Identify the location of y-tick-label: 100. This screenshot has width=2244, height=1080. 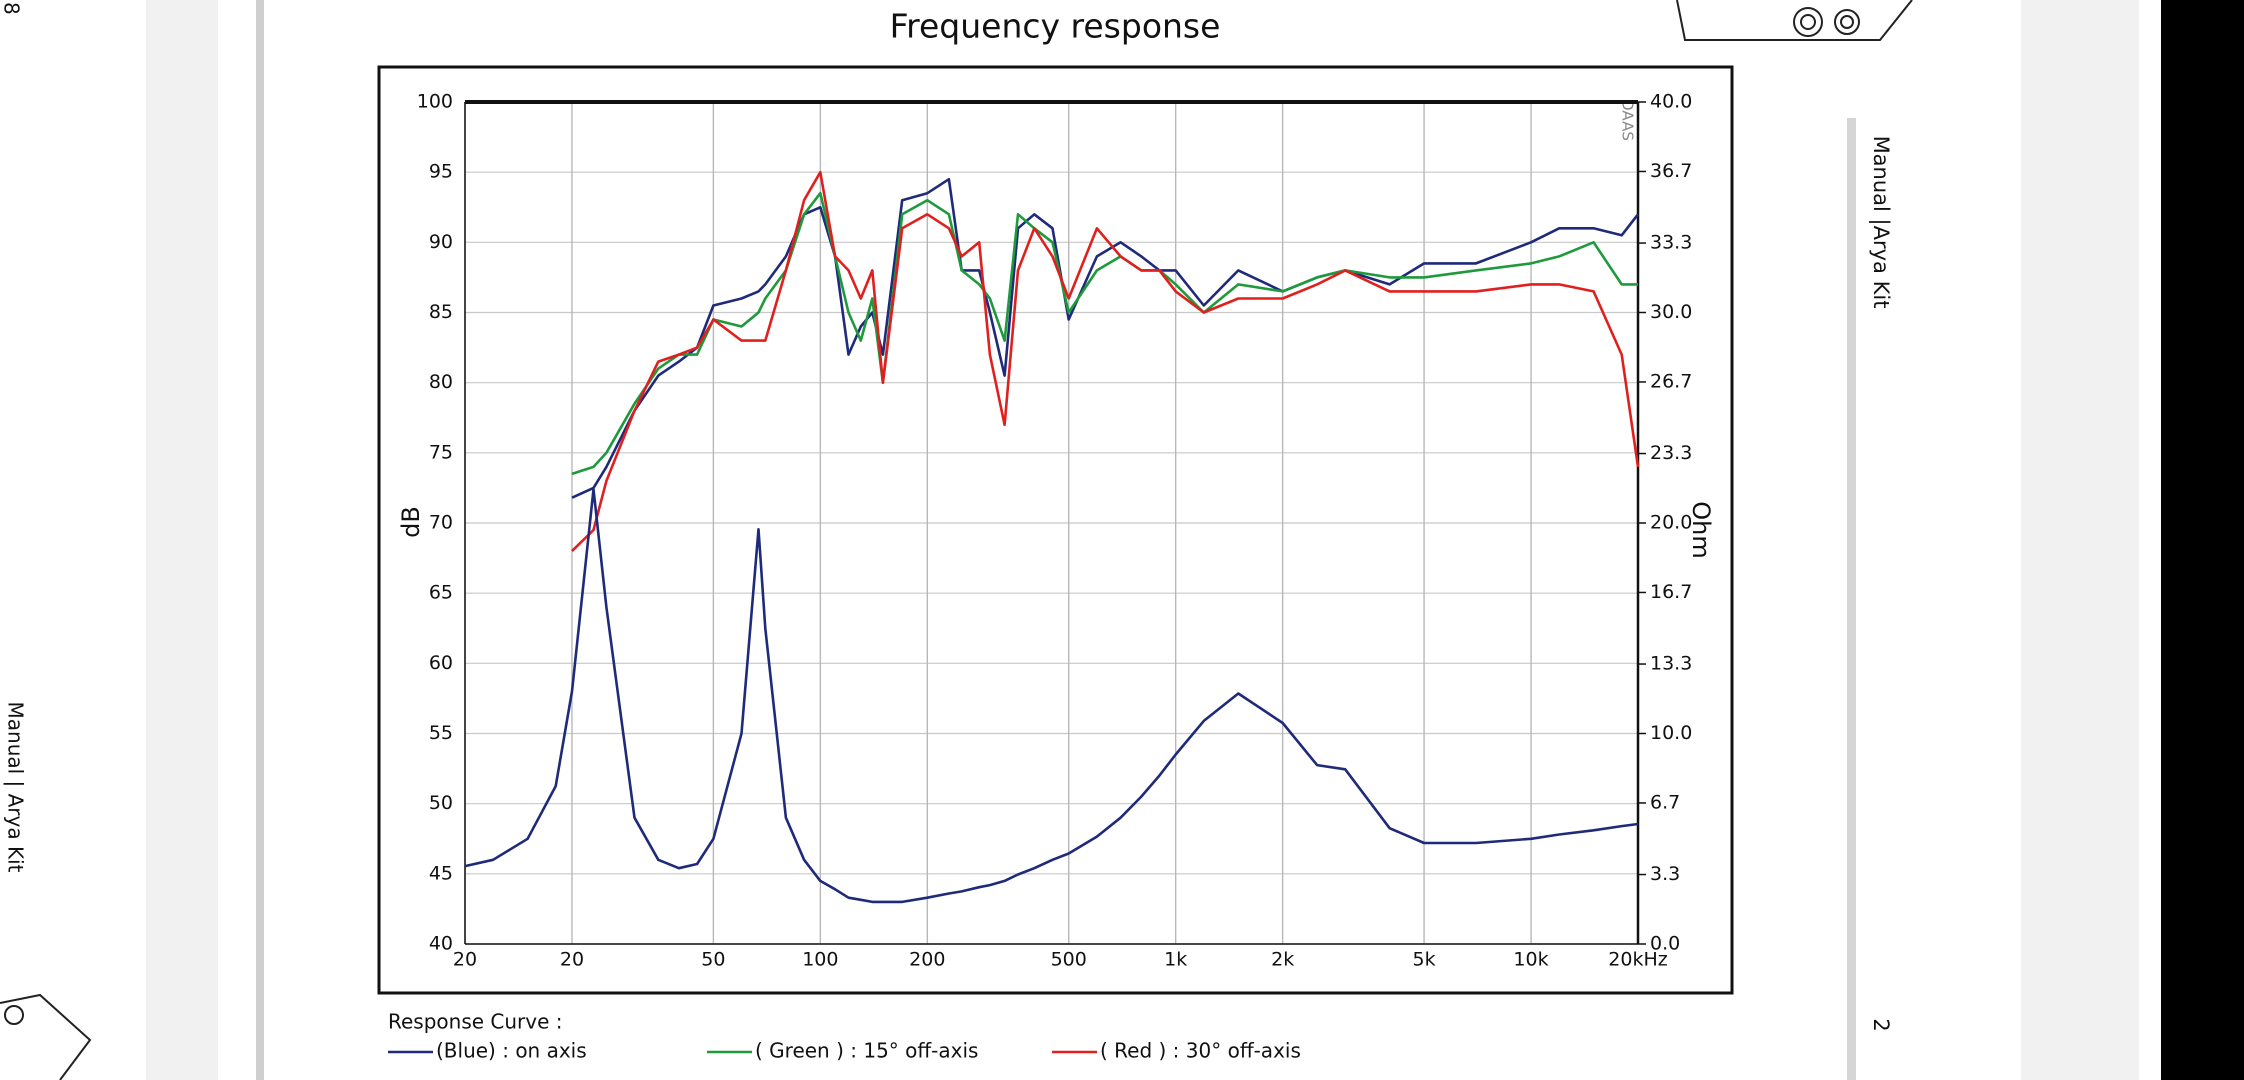
(435, 102).